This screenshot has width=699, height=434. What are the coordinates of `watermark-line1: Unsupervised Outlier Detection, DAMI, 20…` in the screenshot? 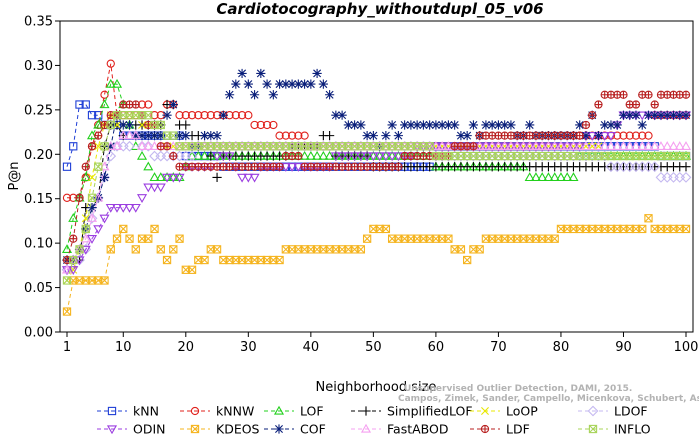 It's located at (518, 389).